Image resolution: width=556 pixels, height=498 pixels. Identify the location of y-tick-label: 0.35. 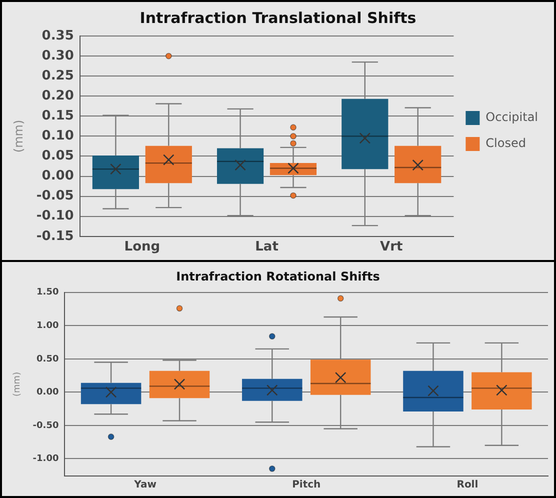
(58, 36).